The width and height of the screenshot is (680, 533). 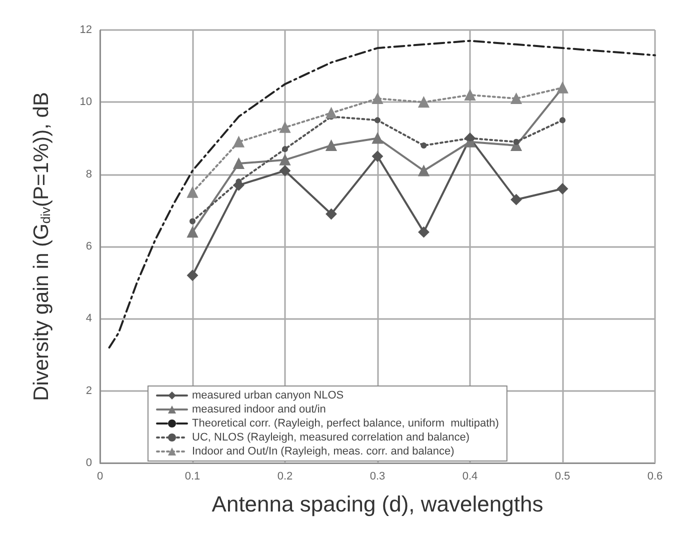 I want to click on x-tick-label: 0.1, so click(x=192, y=476).